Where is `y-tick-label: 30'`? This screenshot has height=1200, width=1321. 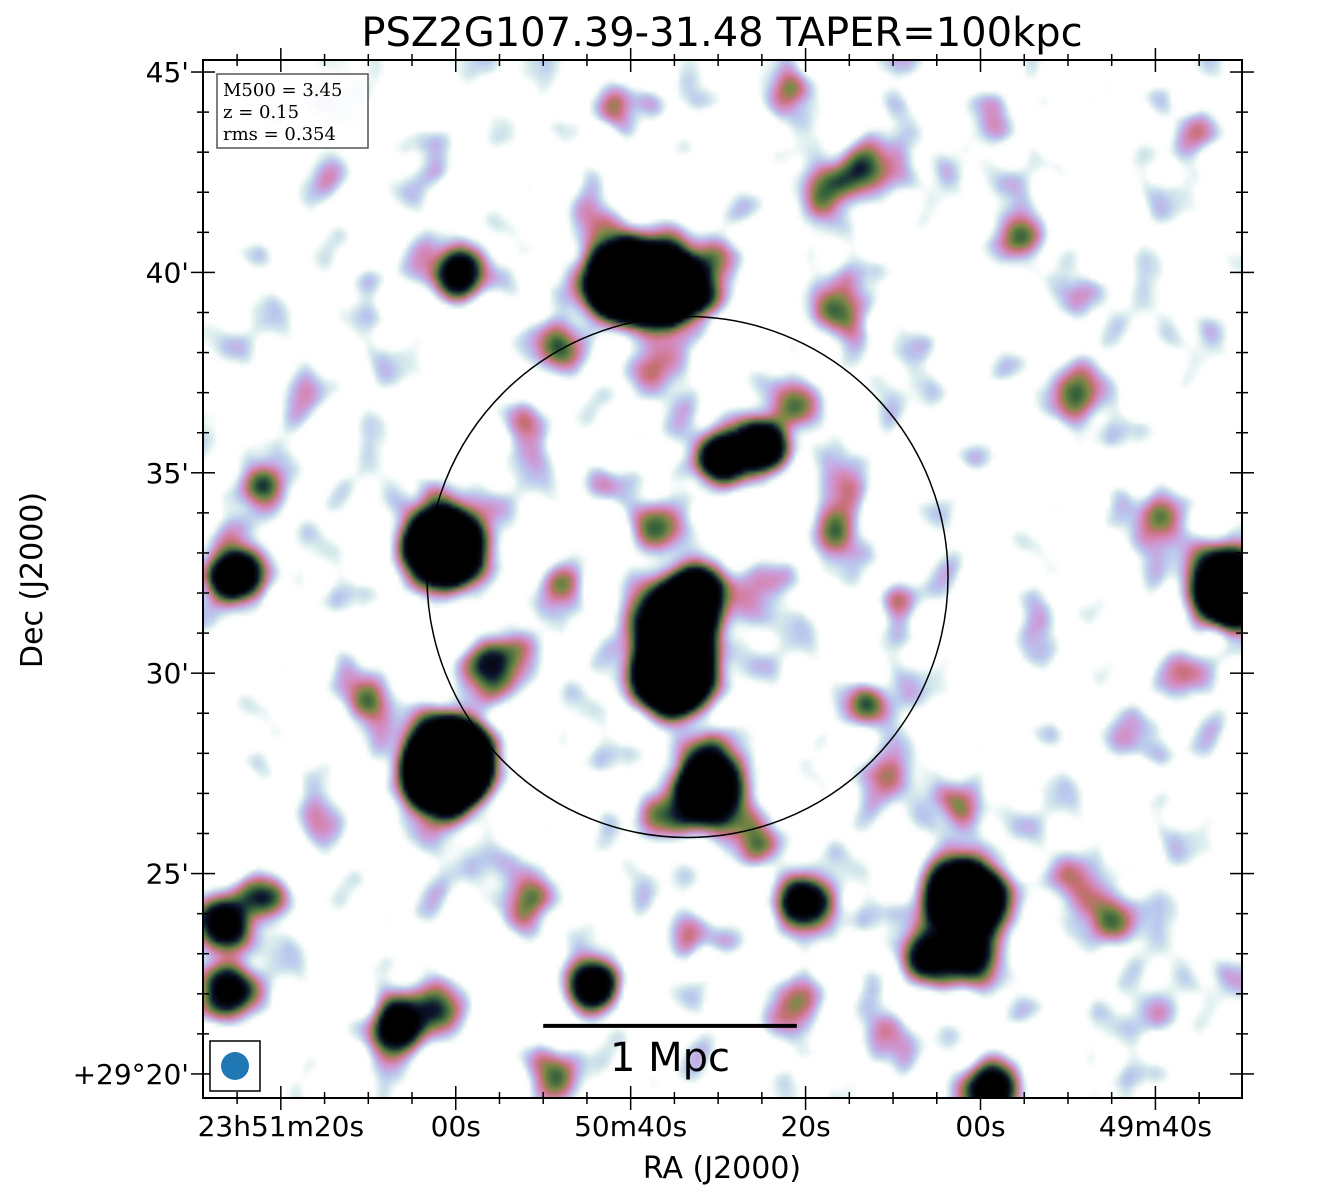
y-tick-label: 30' is located at coordinates (167, 673).